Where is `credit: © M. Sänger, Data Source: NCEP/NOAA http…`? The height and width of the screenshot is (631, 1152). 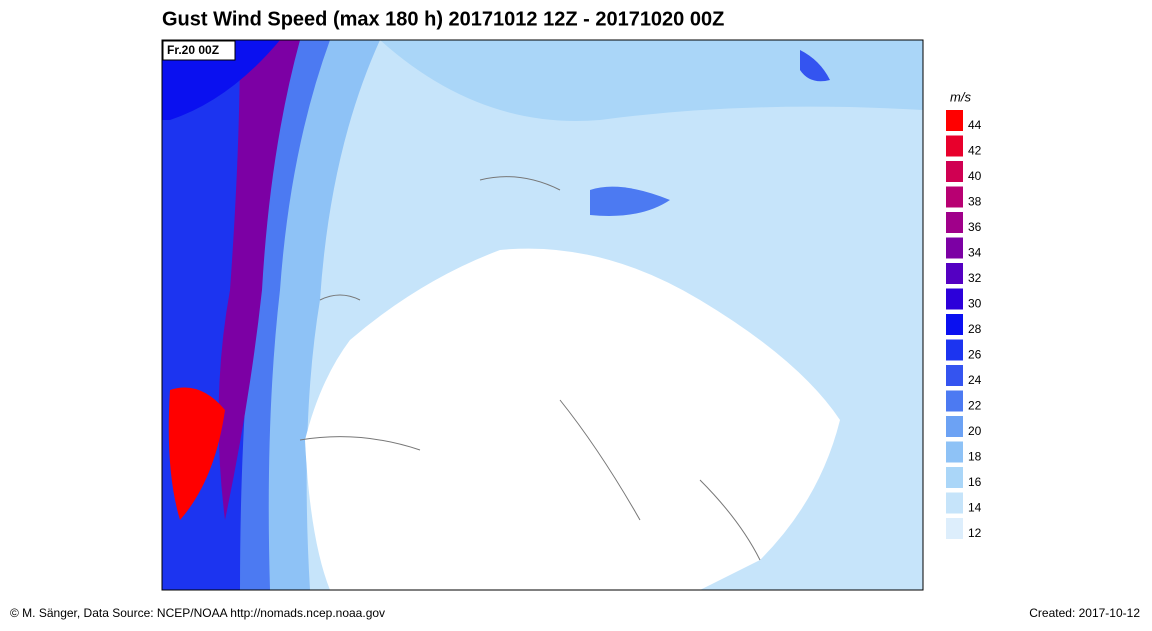
credit: © M. Sänger, Data Source: NCEP/NOAA http… is located at coordinates (197, 613).